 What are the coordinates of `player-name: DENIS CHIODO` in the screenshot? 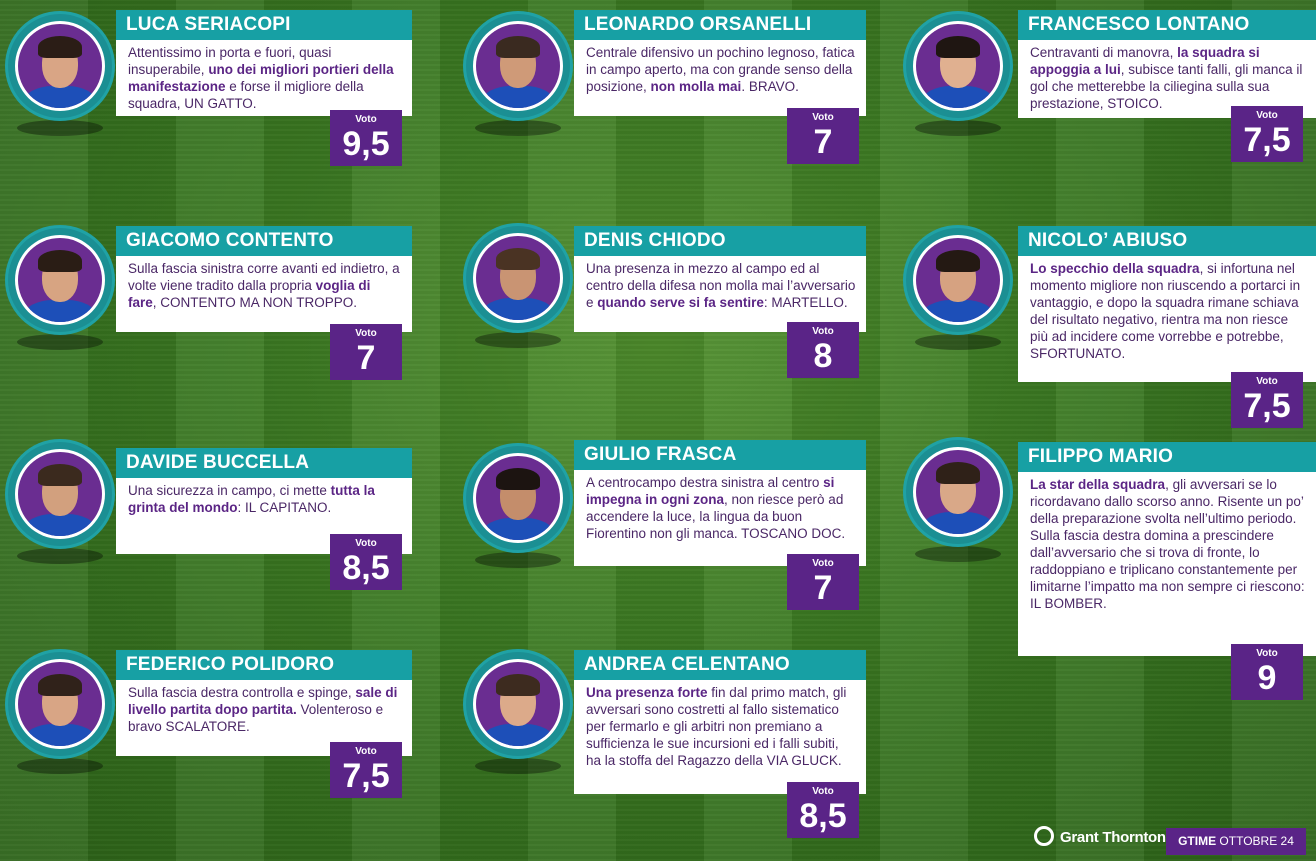 It's located at (720, 241).